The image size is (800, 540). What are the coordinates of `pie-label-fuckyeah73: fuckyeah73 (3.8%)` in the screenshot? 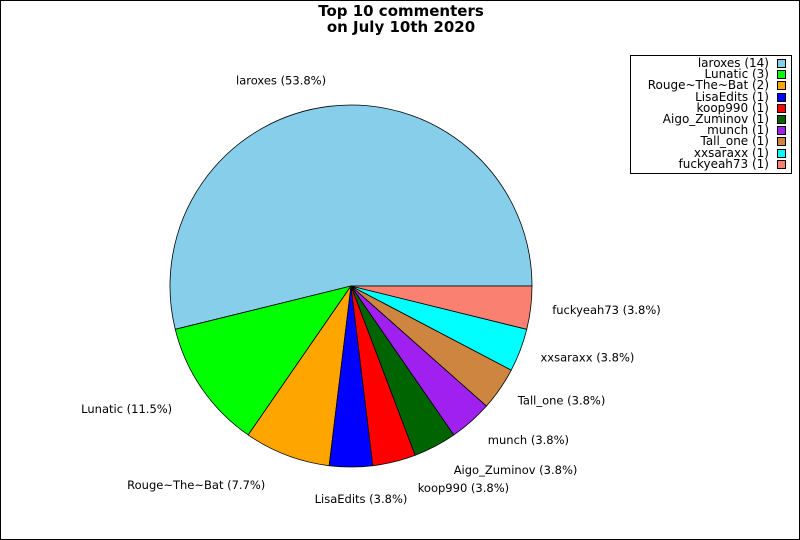 It's located at (606, 310).